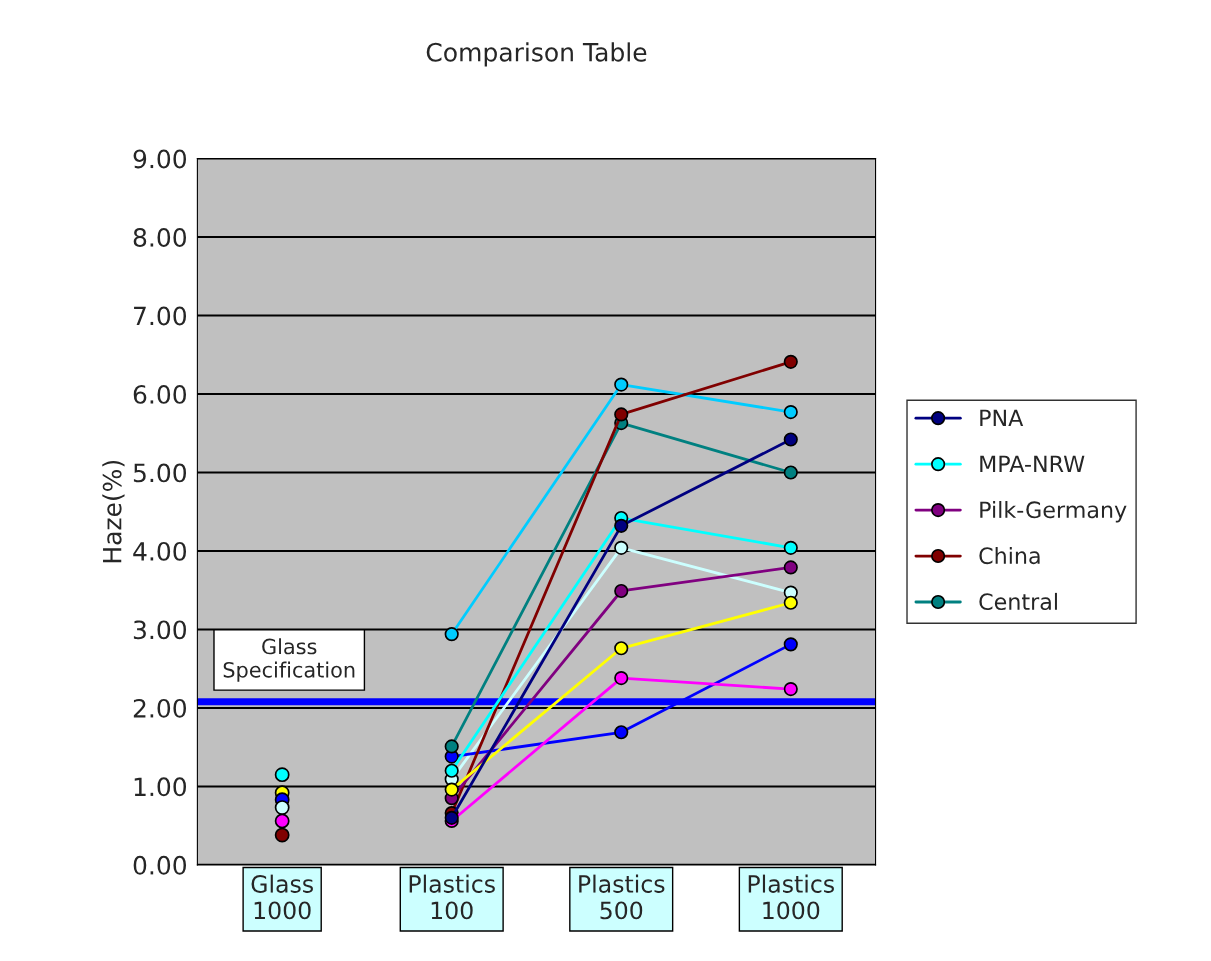 Image resolution: width=1211 pixels, height=961 pixels. I want to click on y-tick-label: 8.00, so click(160, 237).